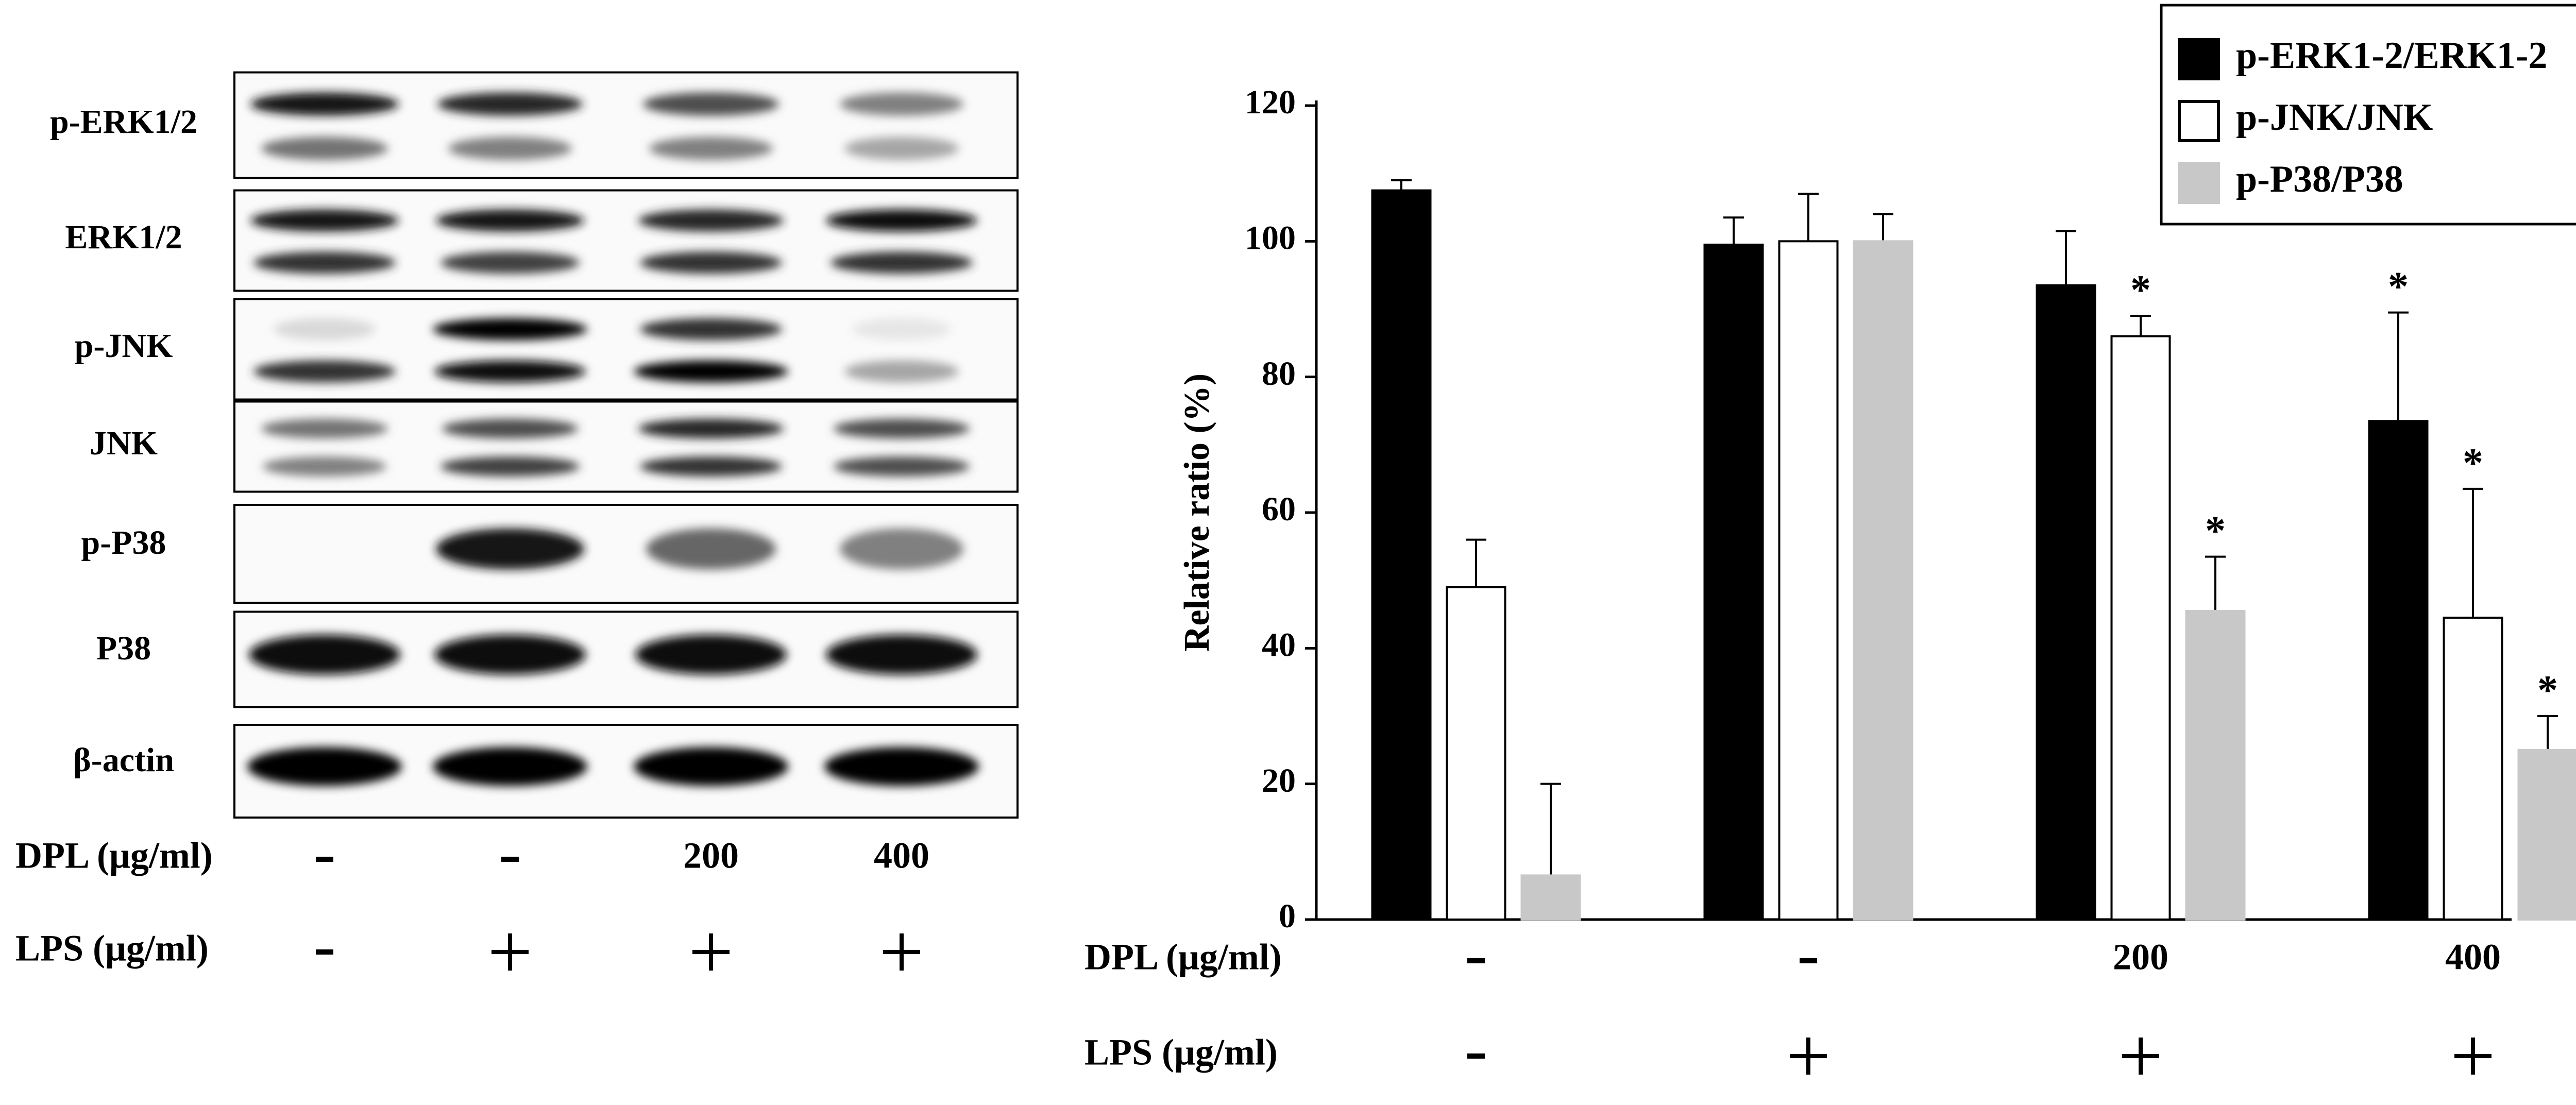  Describe the element at coordinates (124, 237) in the screenshot. I see `blot-label: ERK1/2` at that location.